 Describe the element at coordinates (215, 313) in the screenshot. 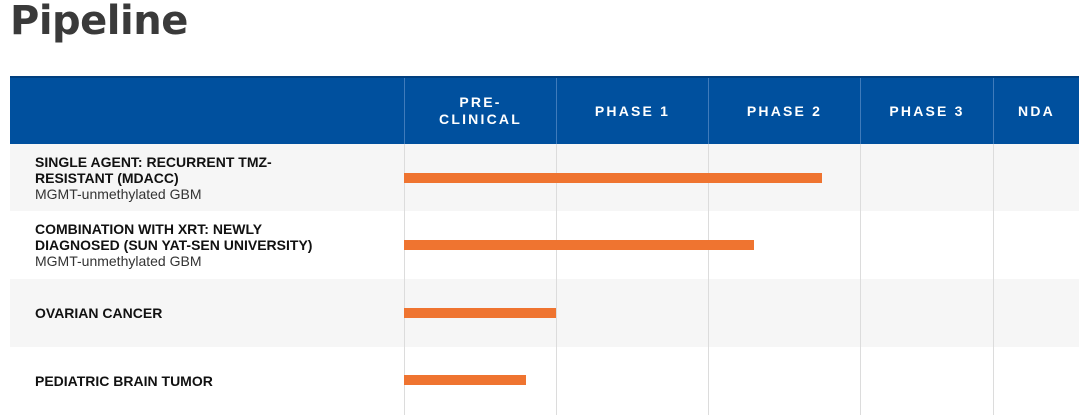

I see `row-label: OVARIAN CANCER` at that location.